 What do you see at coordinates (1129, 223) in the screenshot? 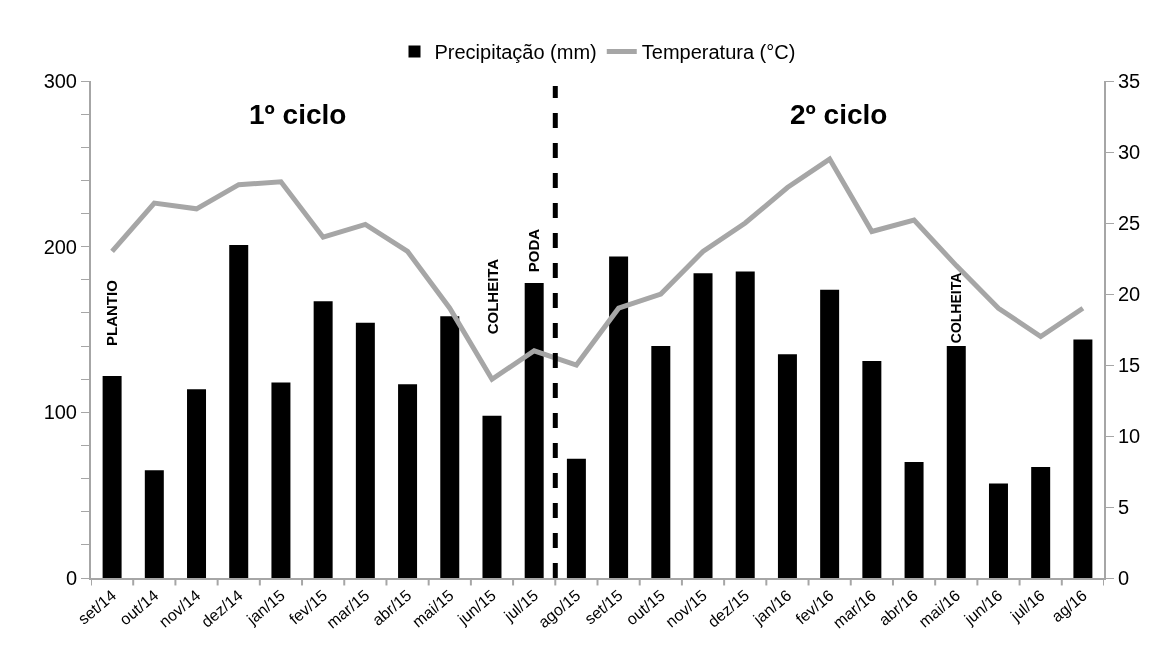
I see `y2-tick-label: 25` at bounding box center [1129, 223].